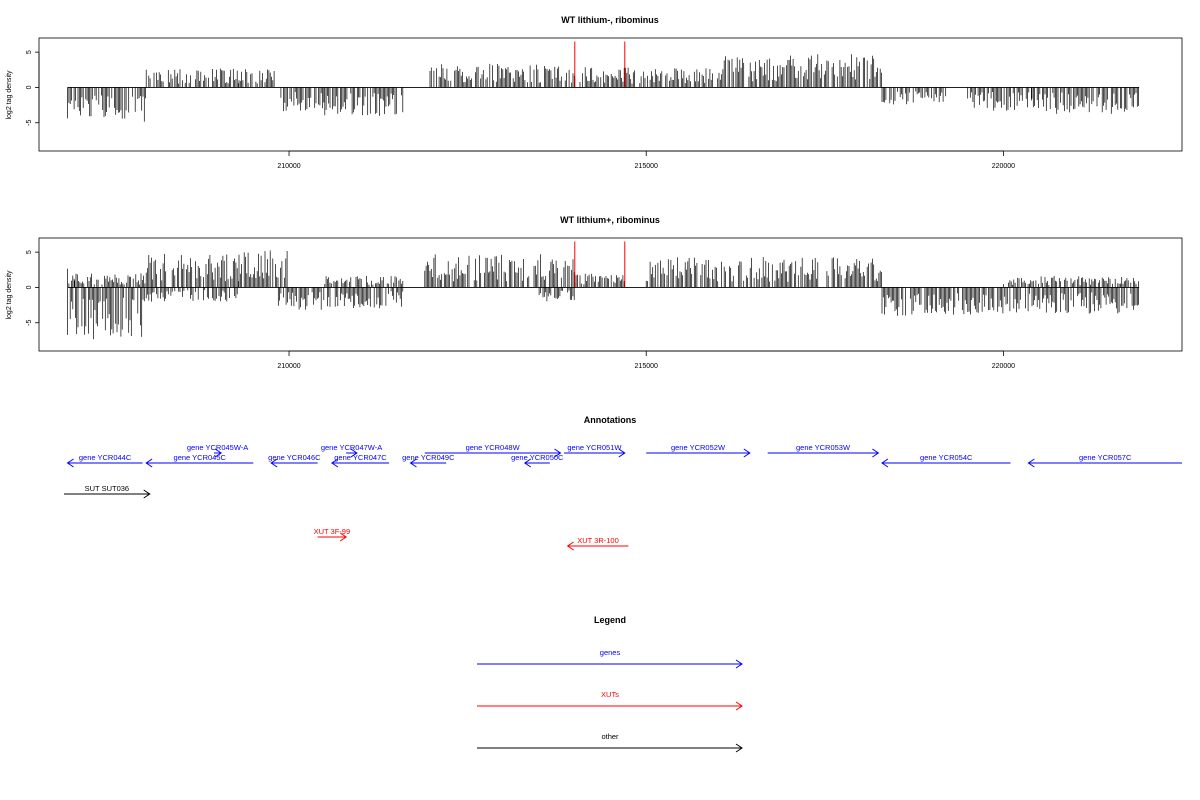  I want to click on feature-label: XUT 3R-100, so click(598, 540).